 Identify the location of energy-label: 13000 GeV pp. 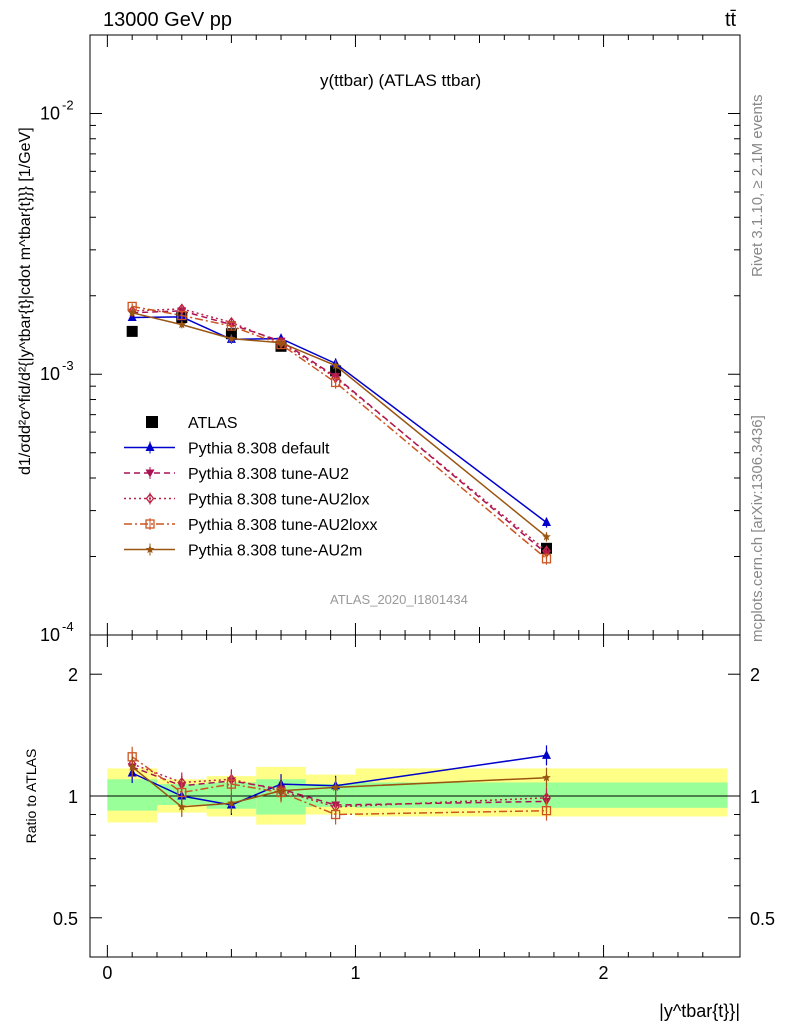
(167, 20).